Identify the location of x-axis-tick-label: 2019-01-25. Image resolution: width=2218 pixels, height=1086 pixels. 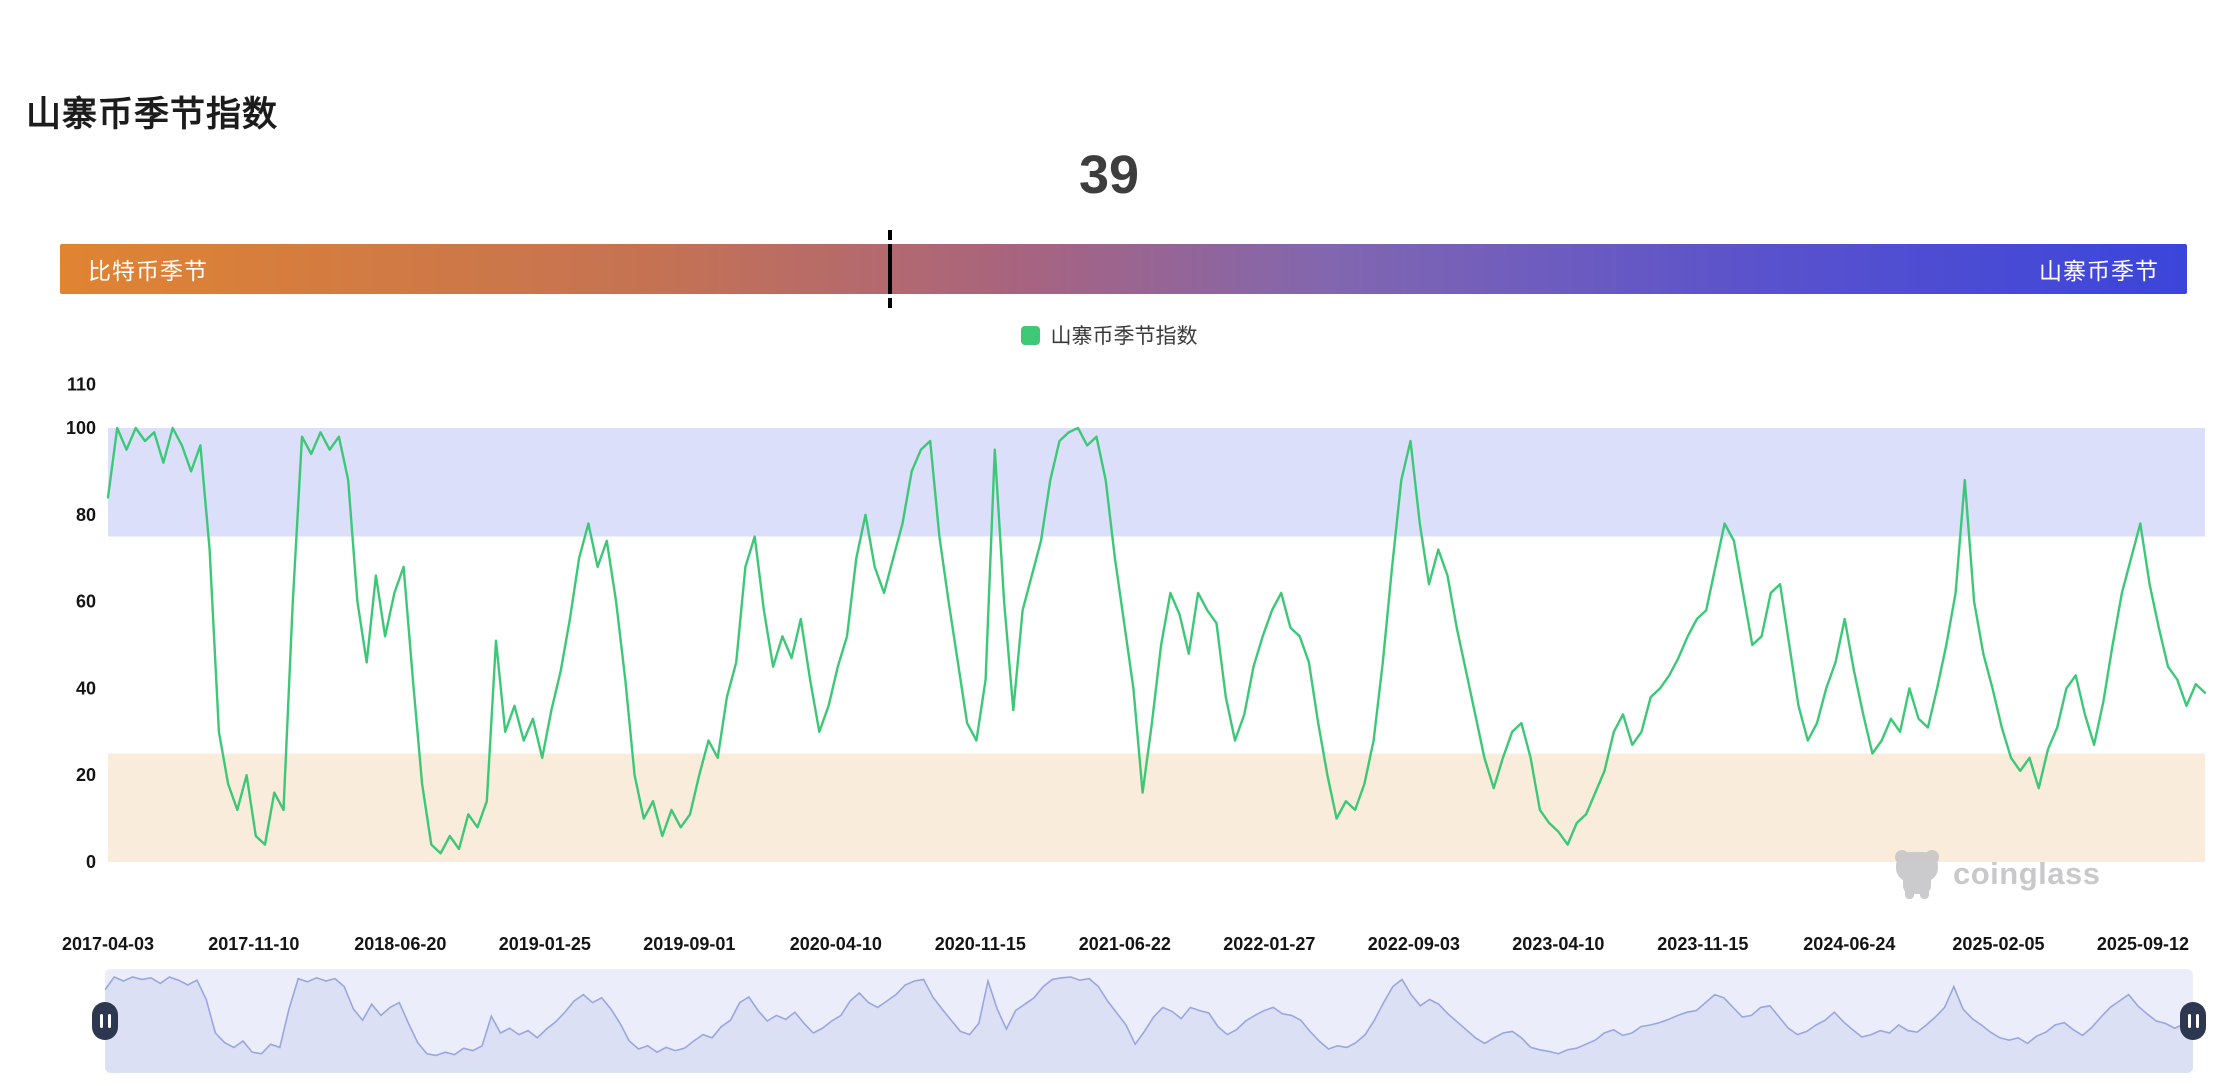
(545, 944).